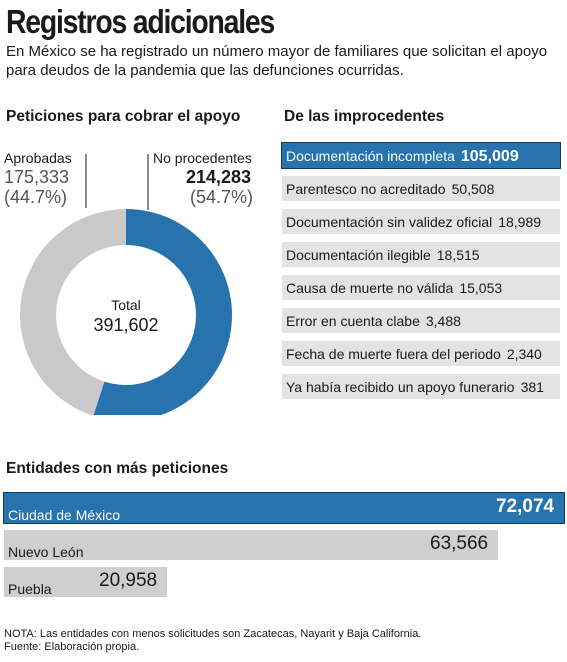 The width and height of the screenshot is (567, 662). I want to click on reason-row: Causa de muerte no válida 15,053, so click(421, 291).